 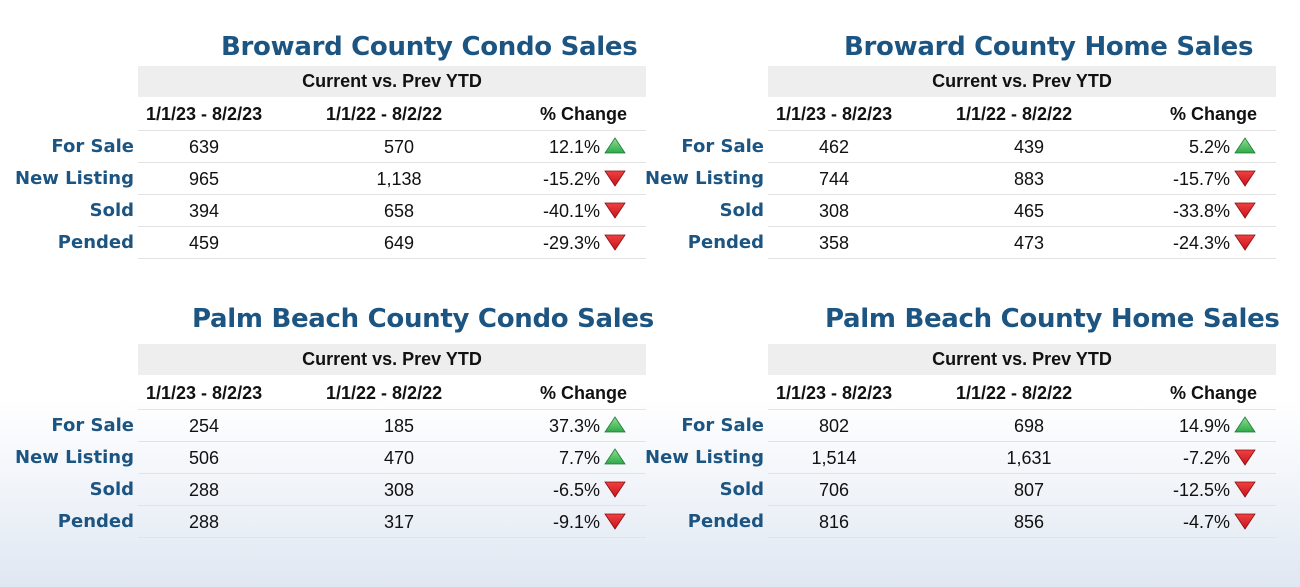 I want to click on panel-title: Palm Beach County Home Sales, so click(x=1052, y=319).